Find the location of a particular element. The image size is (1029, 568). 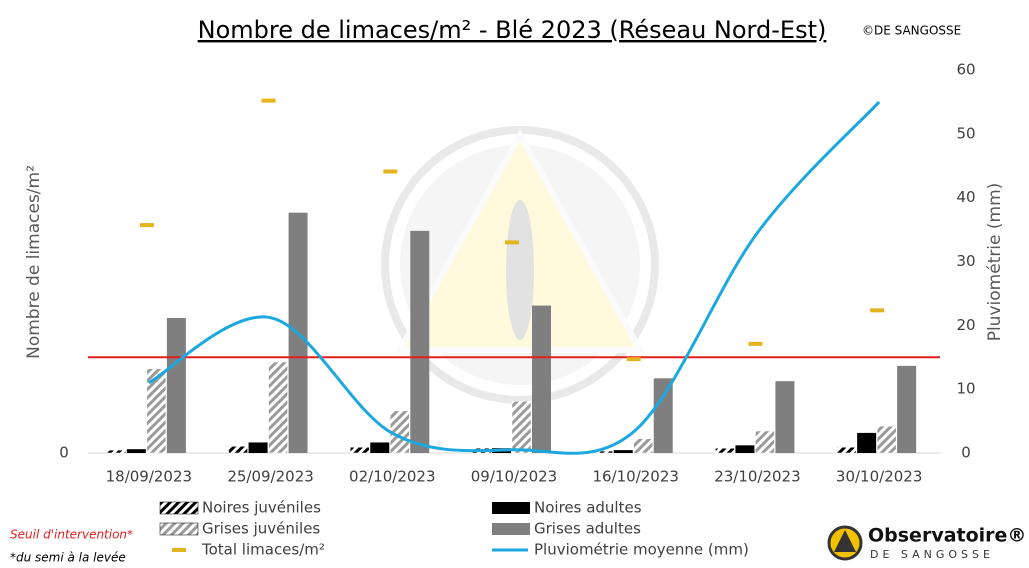

x-tick-label: 16/10/2023 is located at coordinates (635, 477).